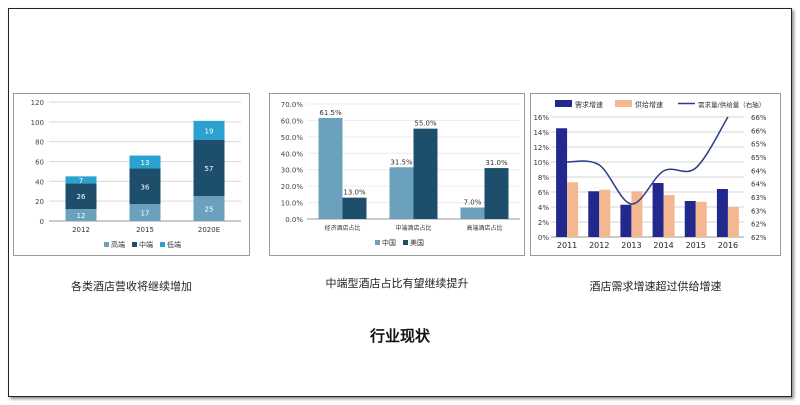 This screenshot has height=405, width=800. What do you see at coordinates (399, 336) in the screenshot?
I see `slide-title: 行业现状` at bounding box center [399, 336].